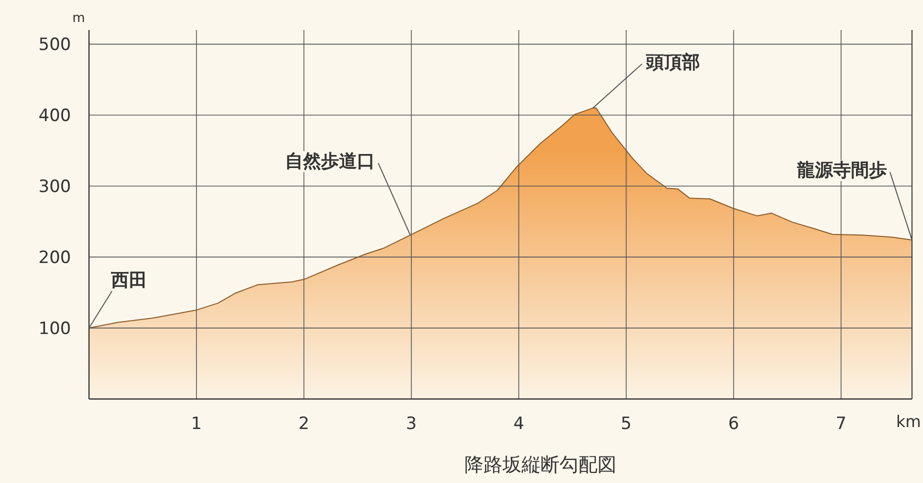 This screenshot has width=923, height=483. I want to click on y-tick-label: 300, so click(54, 187).